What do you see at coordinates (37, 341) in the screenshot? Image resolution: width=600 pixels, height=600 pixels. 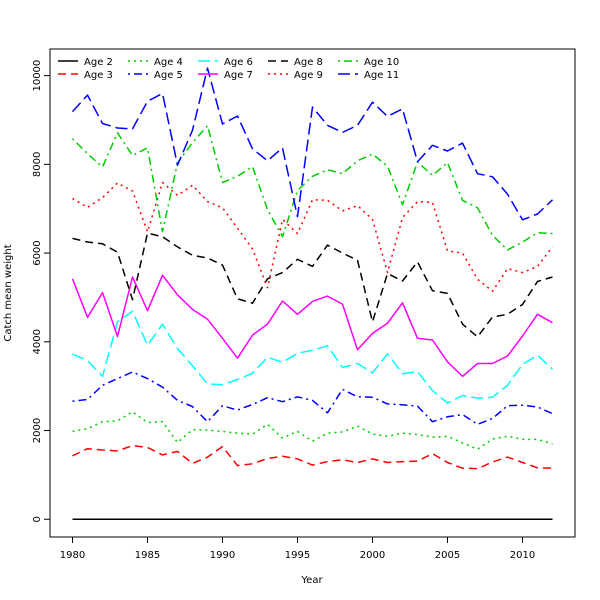 I see `y-tick-label-4000: 4000` at bounding box center [37, 341].